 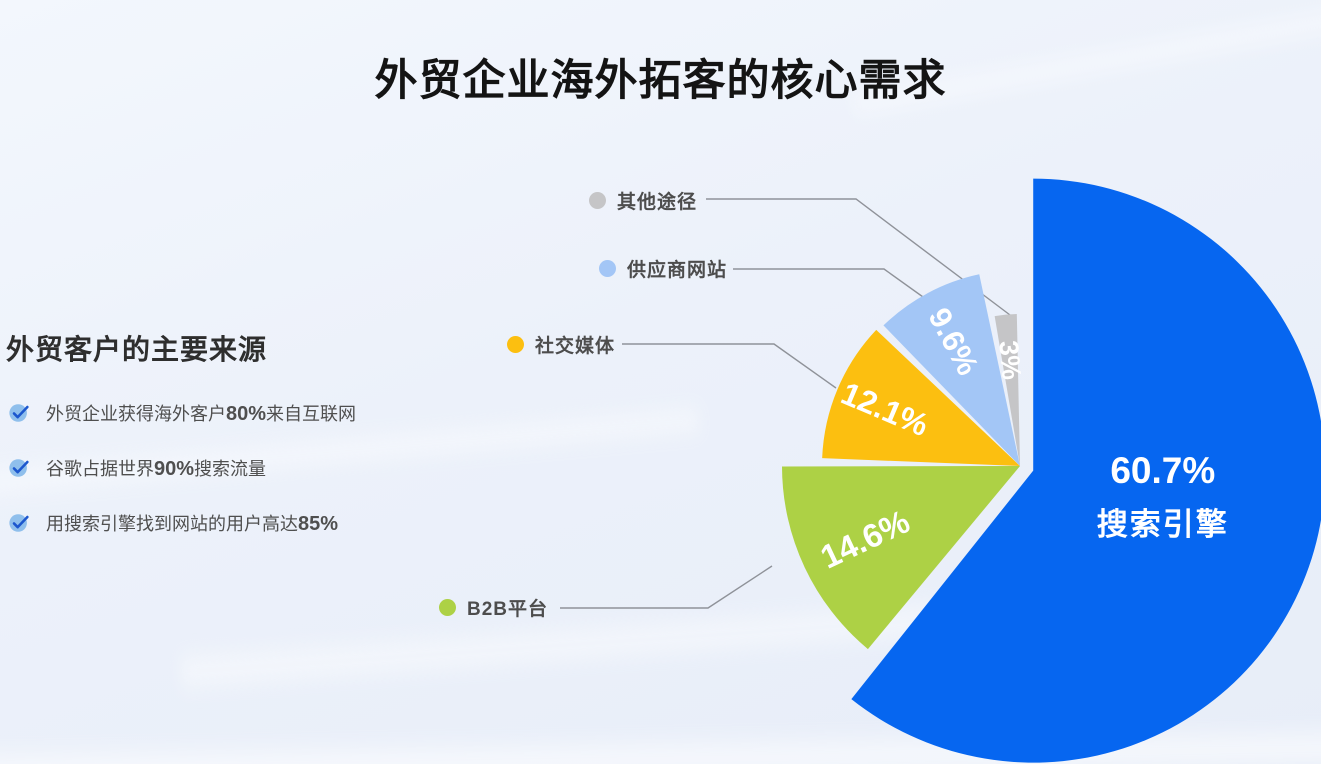 I want to click on legend-dot-social-media, so click(x=515, y=344).